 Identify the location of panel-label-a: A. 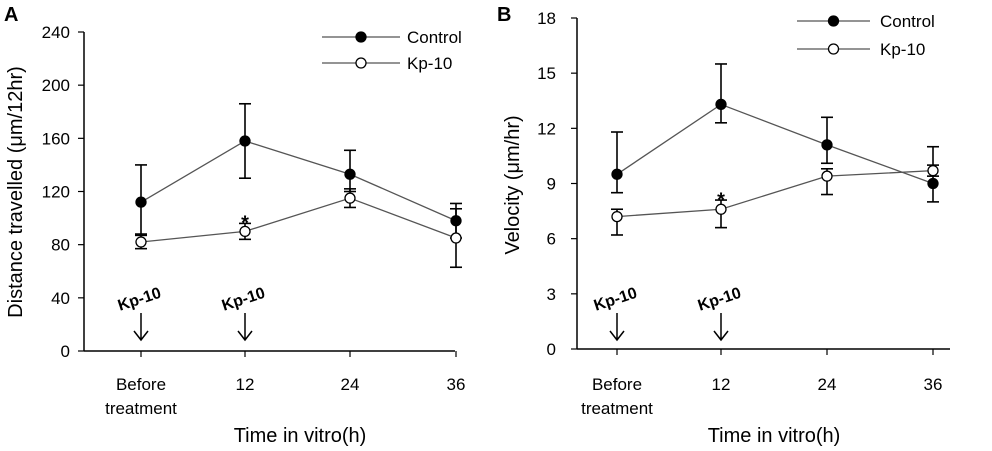
(11, 15).